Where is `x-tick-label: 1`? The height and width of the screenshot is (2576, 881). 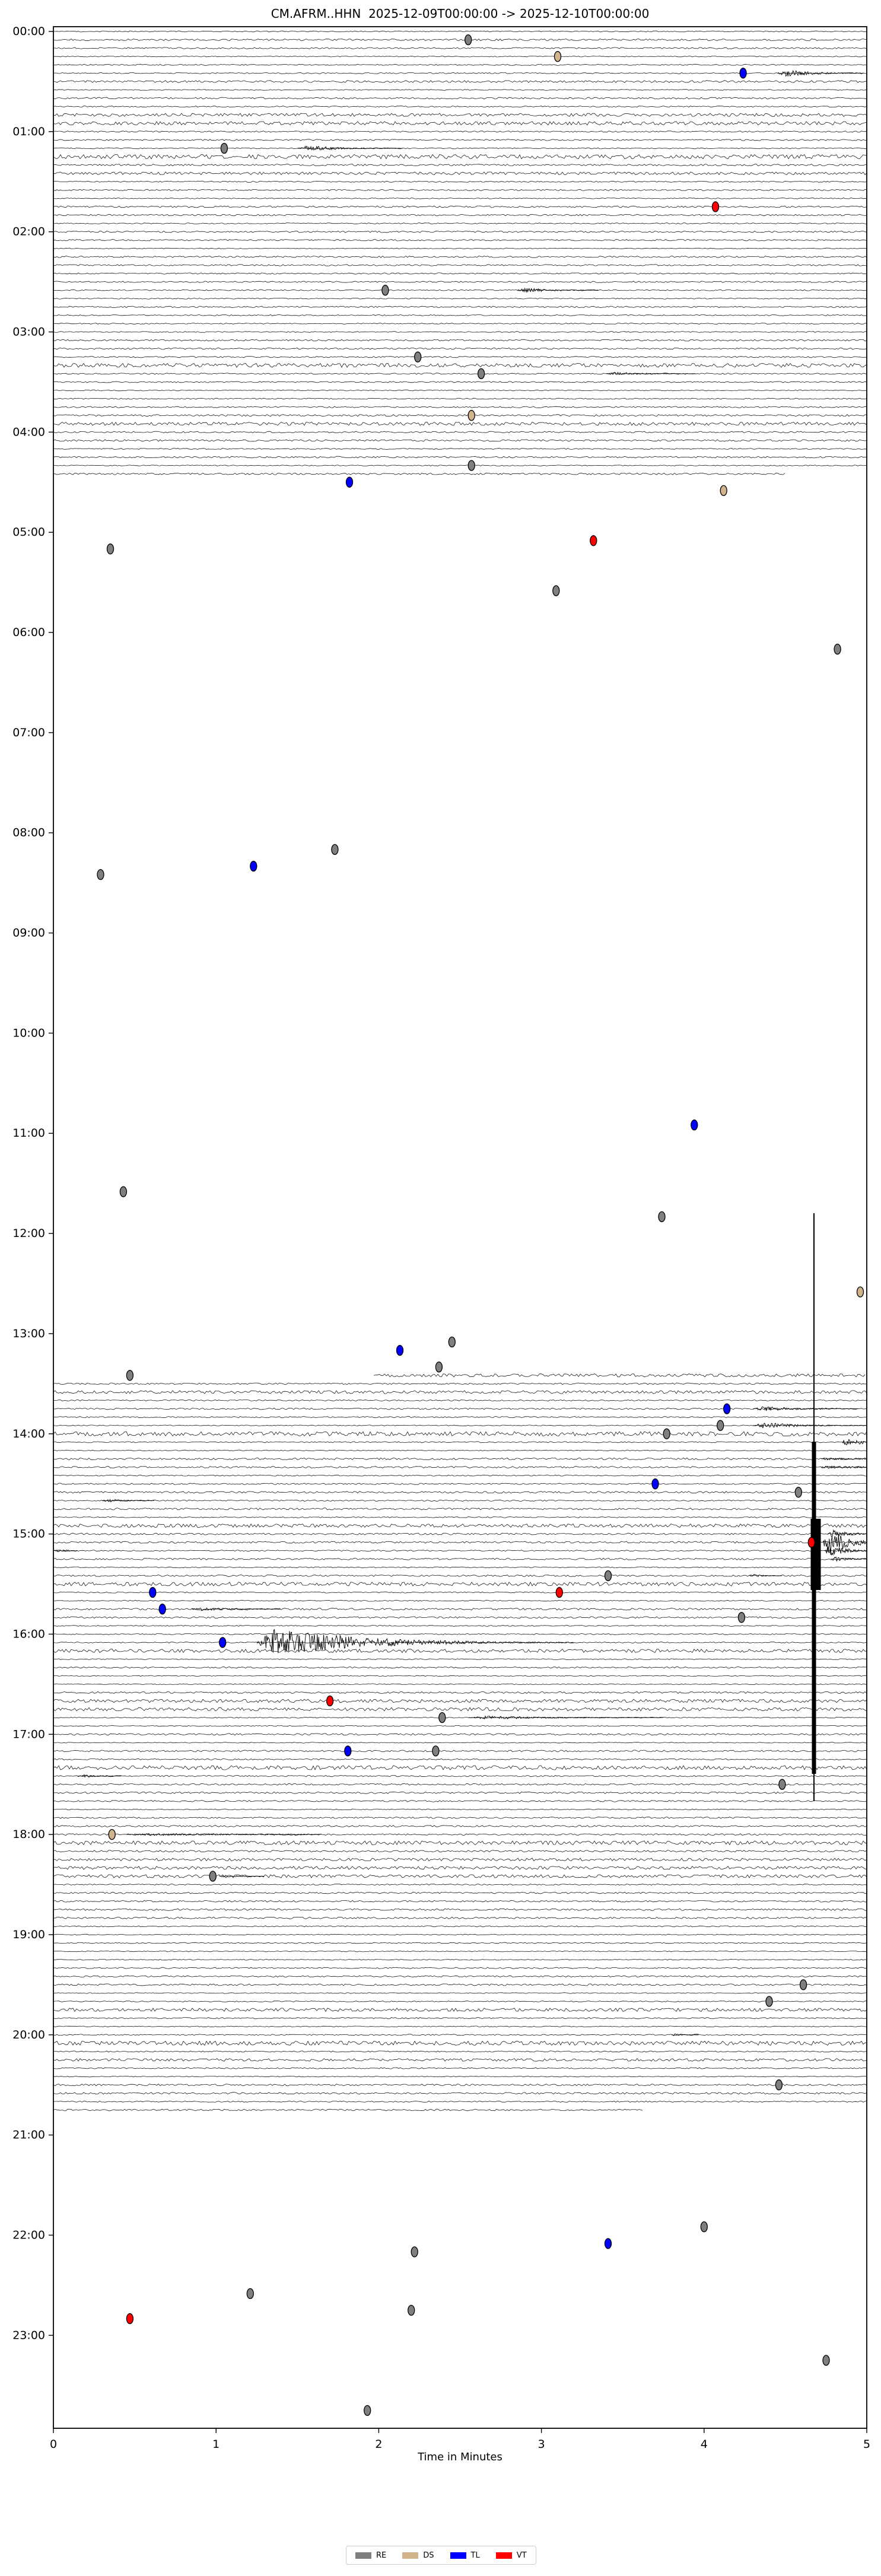 x-tick-label: 1 is located at coordinates (216, 2444).